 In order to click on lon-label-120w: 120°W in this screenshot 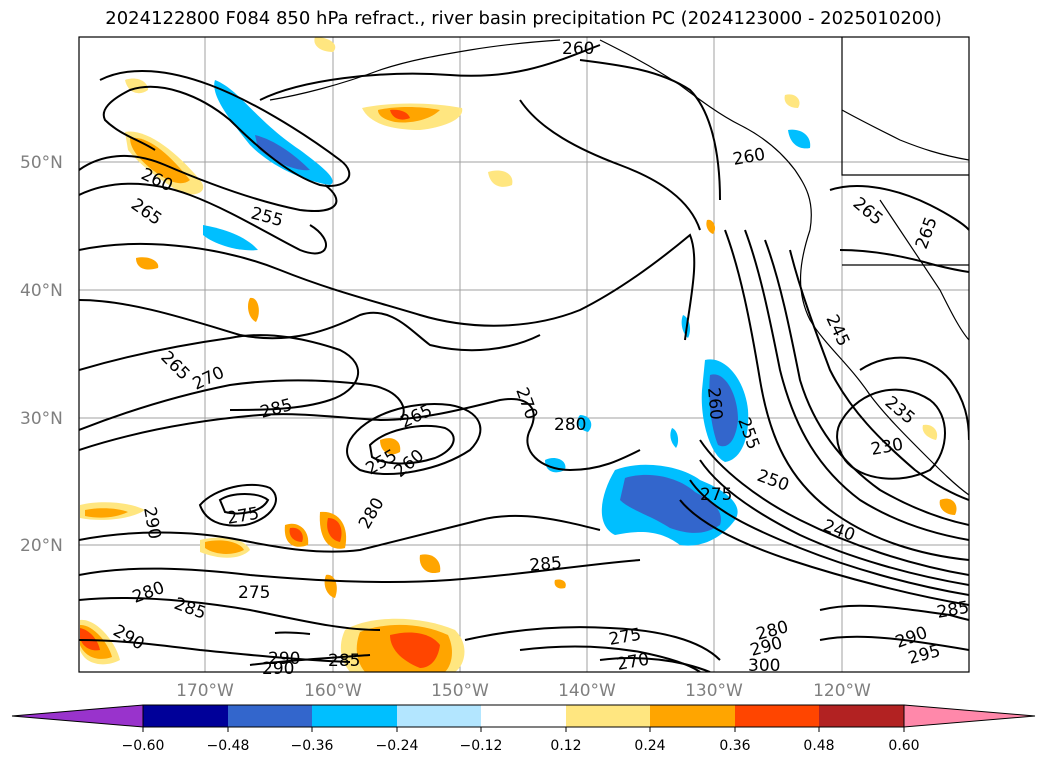, I will do `click(842, 691)`.